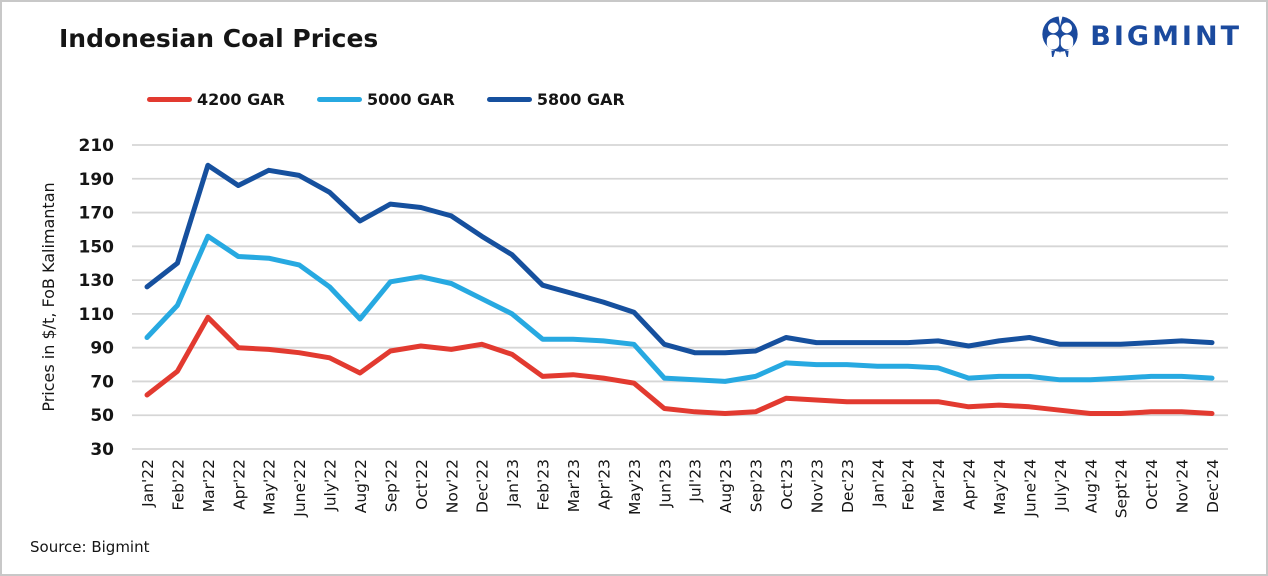  Describe the element at coordinates (970, 484) in the screenshot. I see `x-tick-label: Apr'24` at that location.